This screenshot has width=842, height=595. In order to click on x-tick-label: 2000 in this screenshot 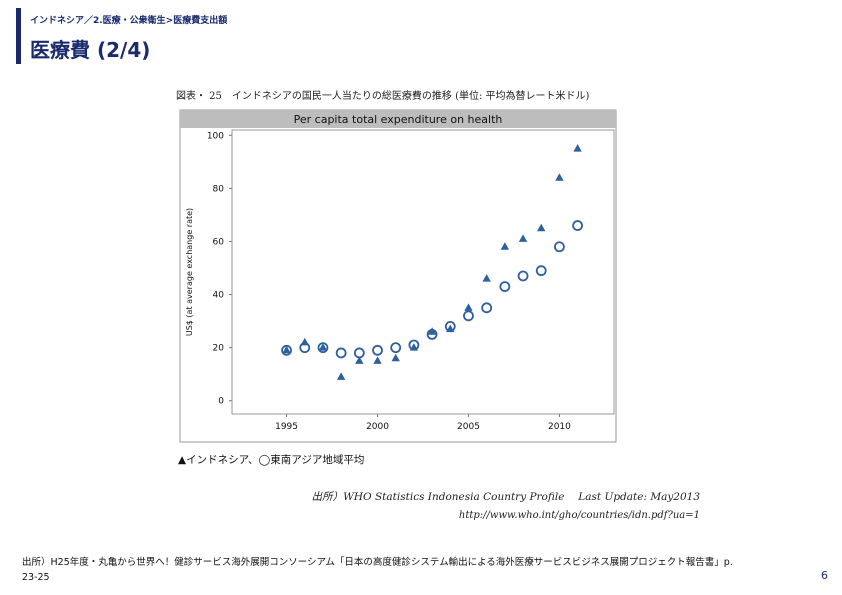, I will do `click(377, 427)`.